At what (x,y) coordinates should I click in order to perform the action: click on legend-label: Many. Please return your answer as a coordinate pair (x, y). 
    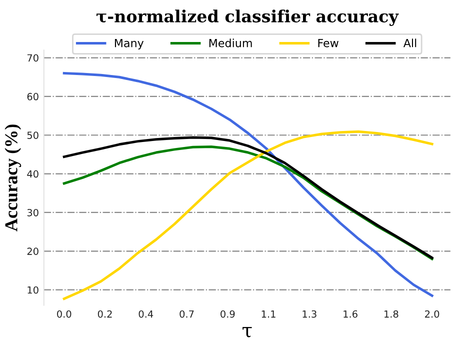
    Looking at the image, I should click on (129, 44).